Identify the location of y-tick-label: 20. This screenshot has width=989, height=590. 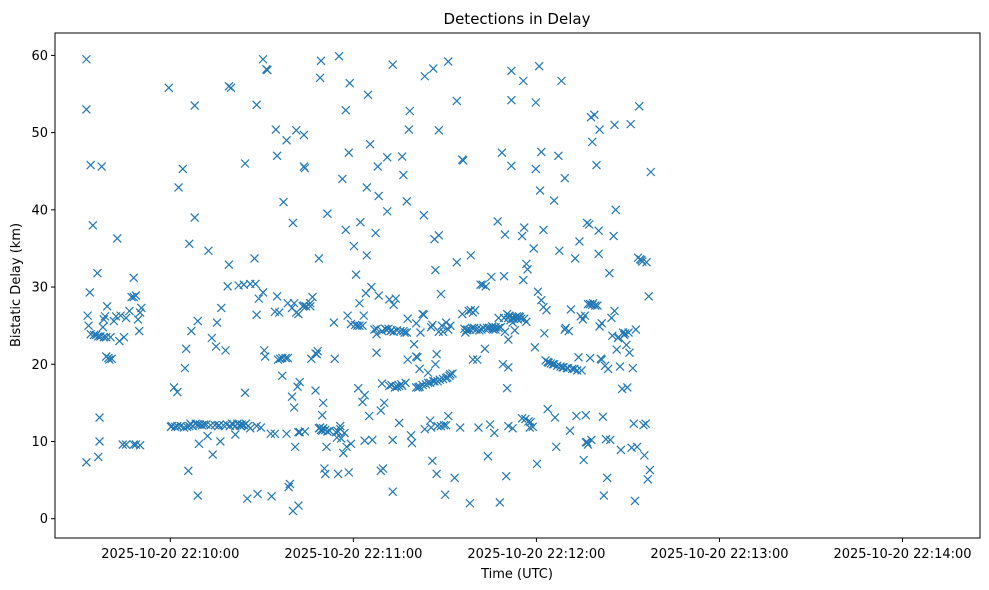
(39, 365).